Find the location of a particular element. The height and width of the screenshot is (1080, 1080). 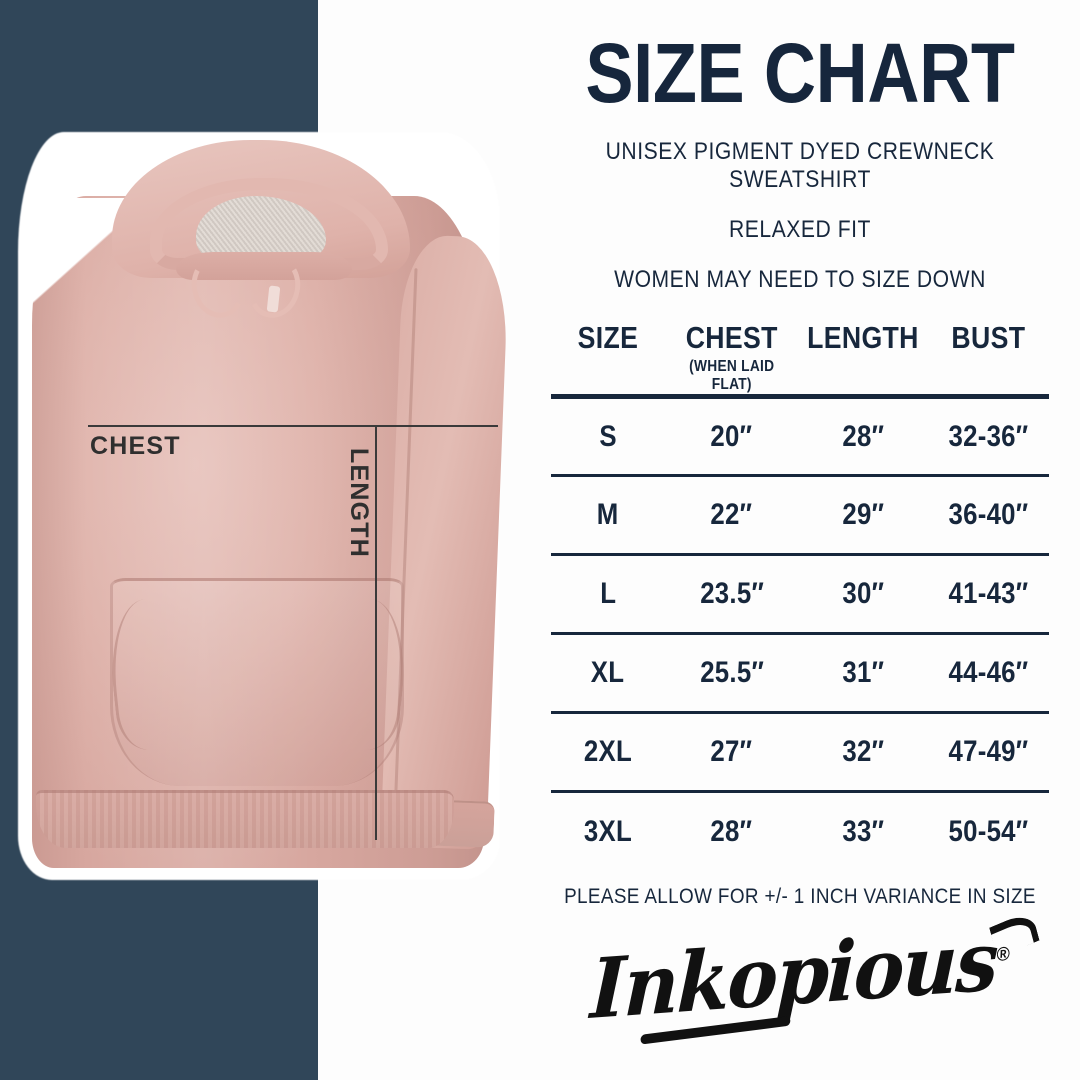

column-header-chest-label: CHEST is located at coordinates (731, 338).